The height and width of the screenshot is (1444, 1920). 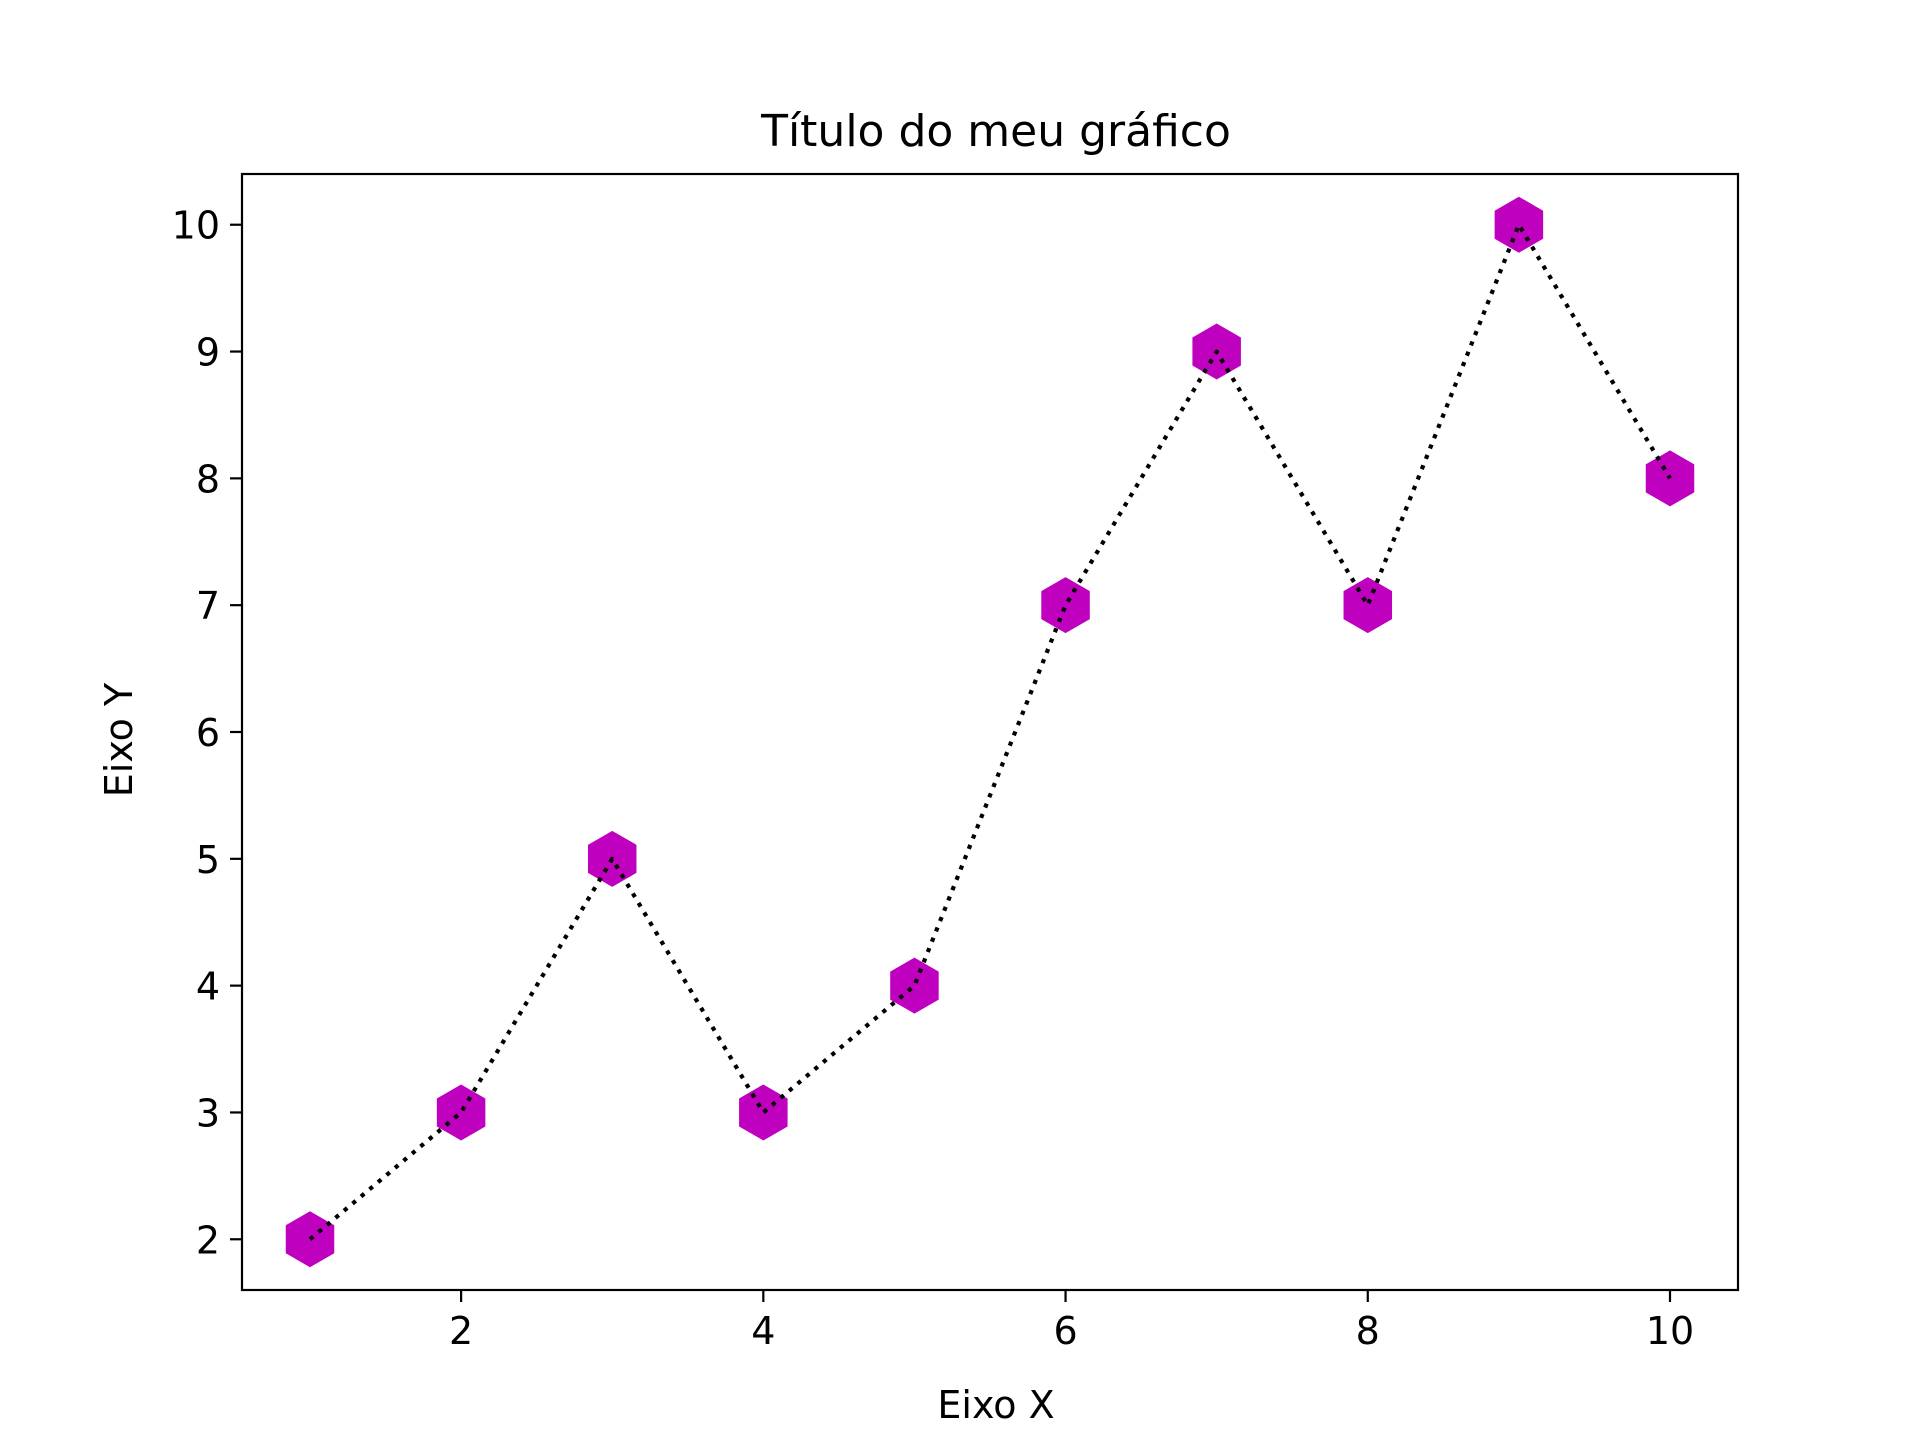 What do you see at coordinates (1065, 1331) in the screenshot?
I see `x-tick-label: 6` at bounding box center [1065, 1331].